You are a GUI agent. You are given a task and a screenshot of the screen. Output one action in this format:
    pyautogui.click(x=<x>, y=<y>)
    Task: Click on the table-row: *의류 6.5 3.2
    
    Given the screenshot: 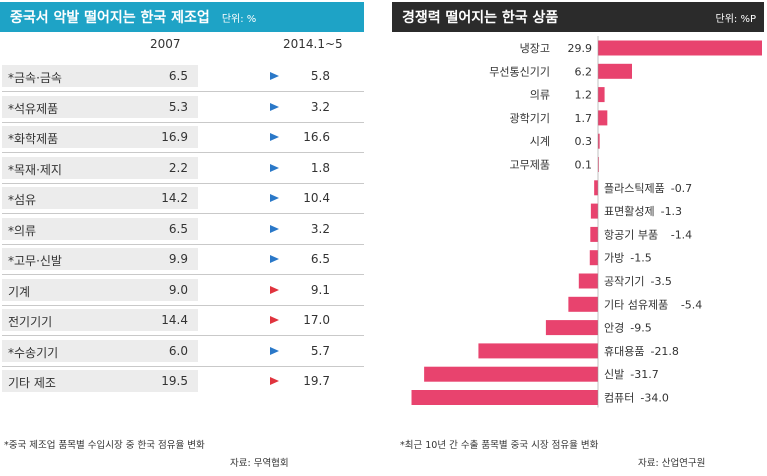 What is the action you would take?
    pyautogui.click(x=183, y=229)
    